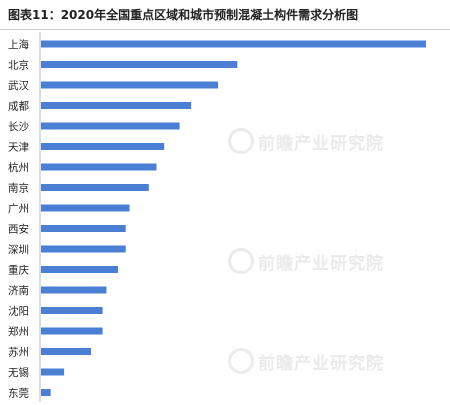 Image resolution: width=450 pixels, height=405 pixels. What do you see at coordinates (18, 85) in the screenshot?
I see `category-label: 武汉` at bounding box center [18, 85].